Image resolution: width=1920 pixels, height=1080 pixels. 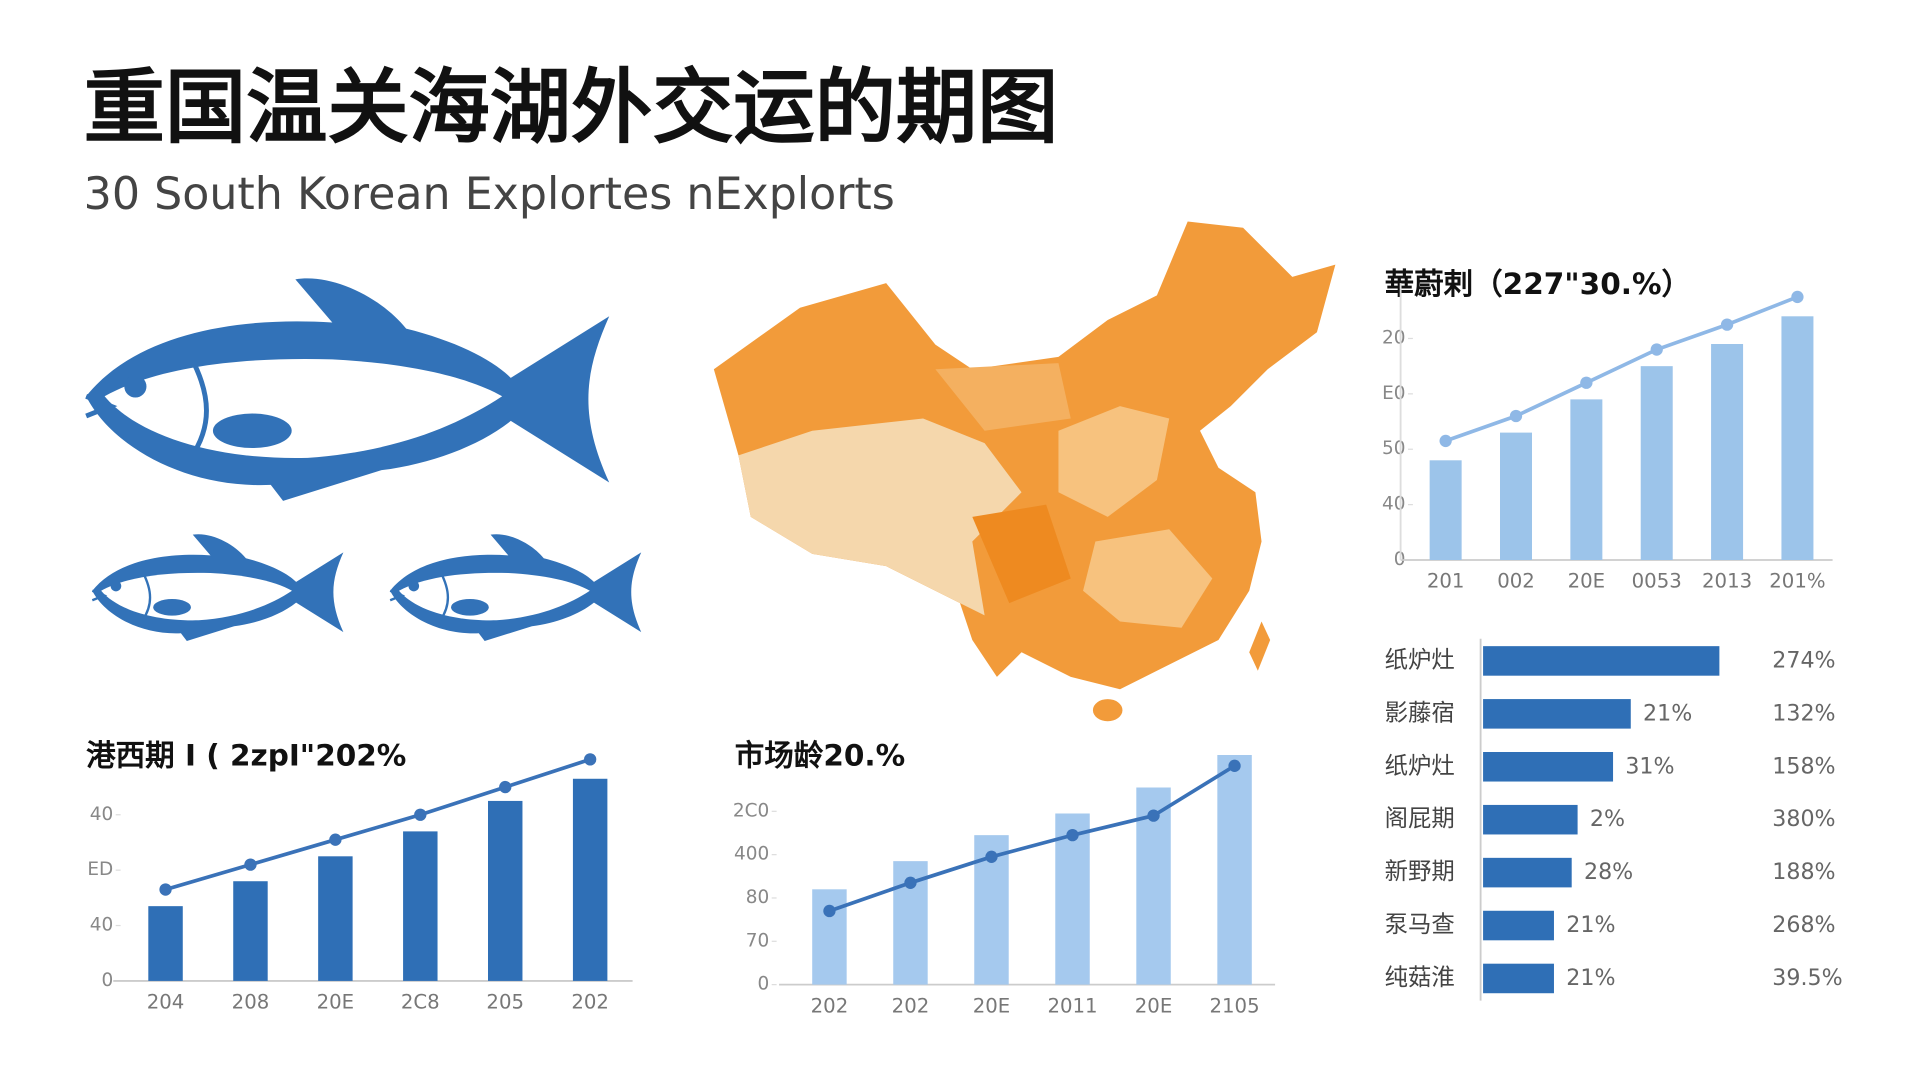 What do you see at coordinates (251, 1002) in the screenshot?
I see `x-tick-label: 208` at bounding box center [251, 1002].